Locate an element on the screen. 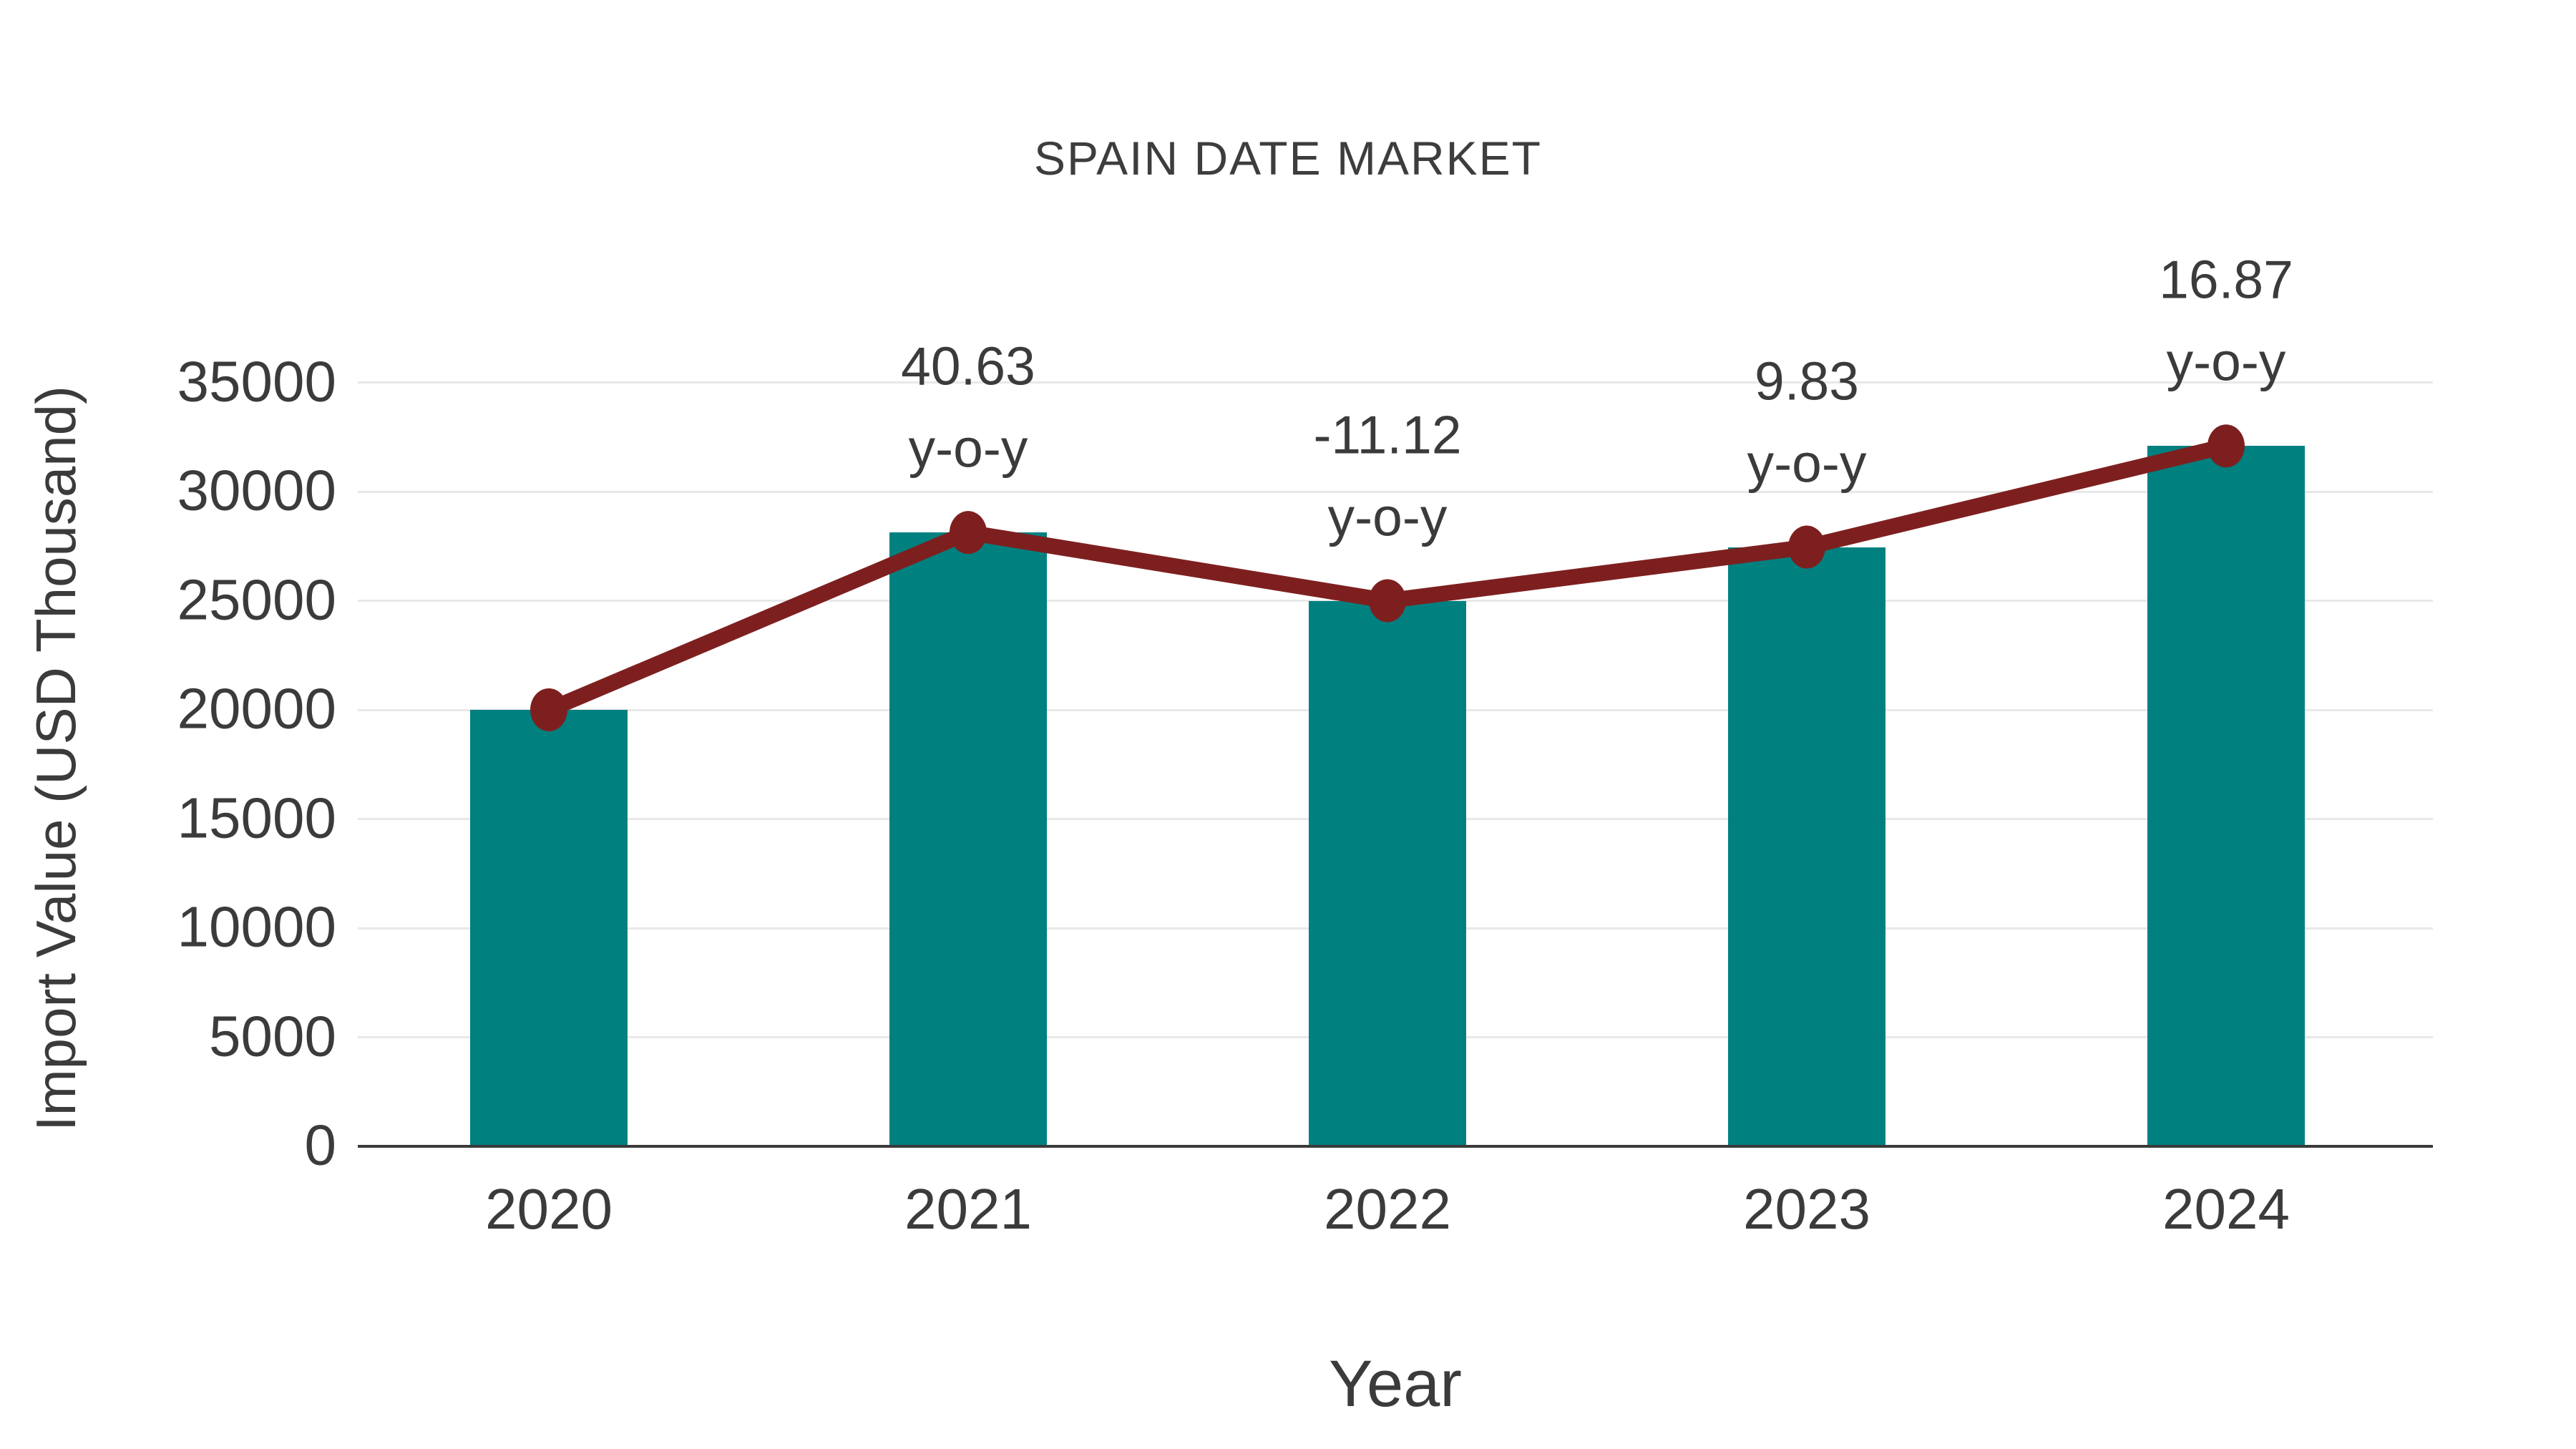 This screenshot has width=2576, height=1449. annotation-value-2022: -11.12 is located at coordinates (1387, 434).